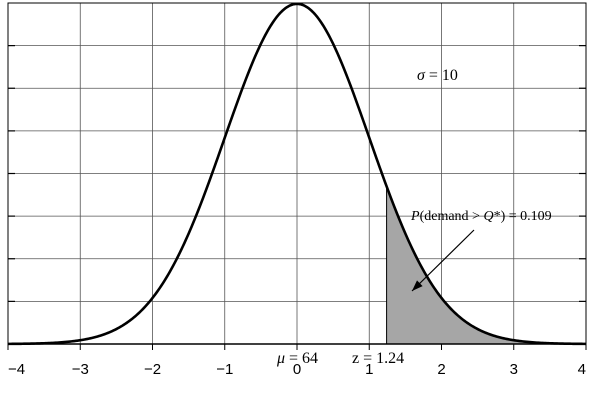 This screenshot has width=590, height=404. I want to click on prob-q: Q, so click(488, 216).